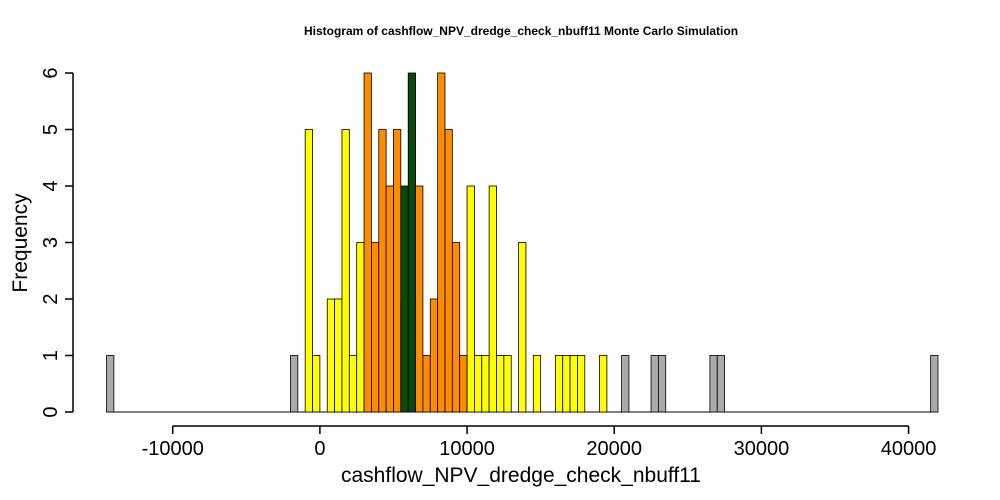  Describe the element at coordinates (173, 449) in the screenshot. I see `x-tick-label: -10000` at that location.